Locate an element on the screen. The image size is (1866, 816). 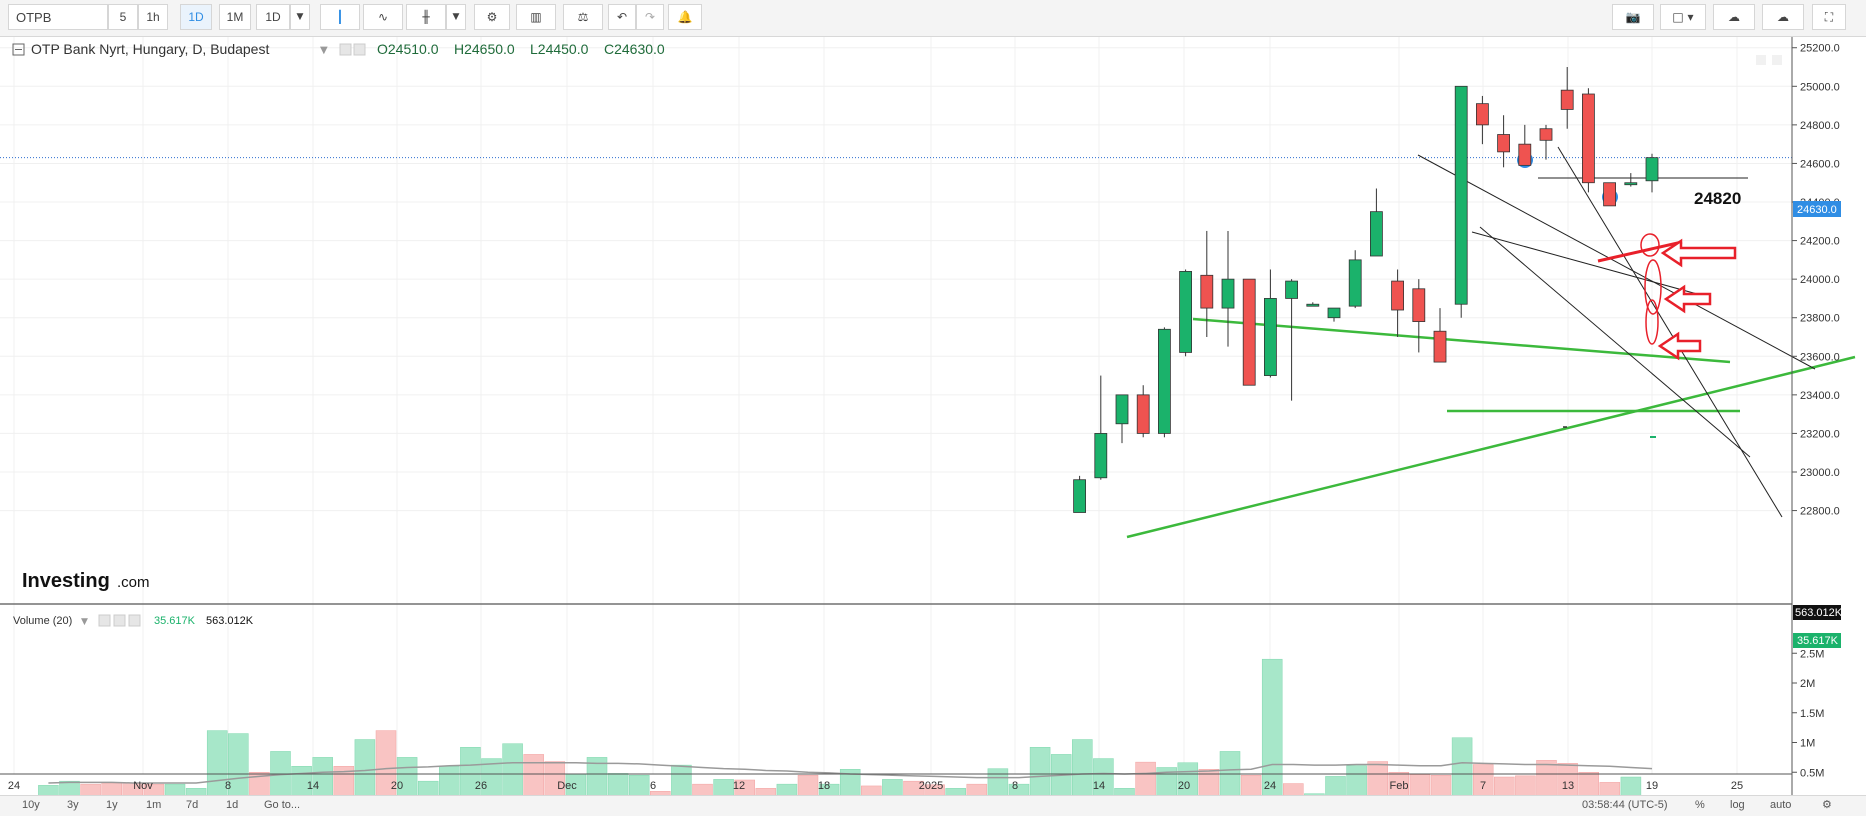
channel-lower-line is located at coordinates (1615, 342).